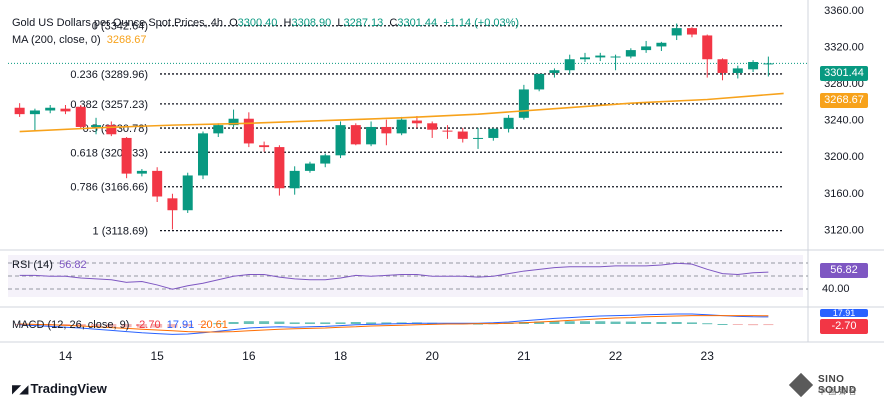 The height and width of the screenshot is (406, 884). I want to click on macd-hist-tag: -2.70, so click(844, 326).